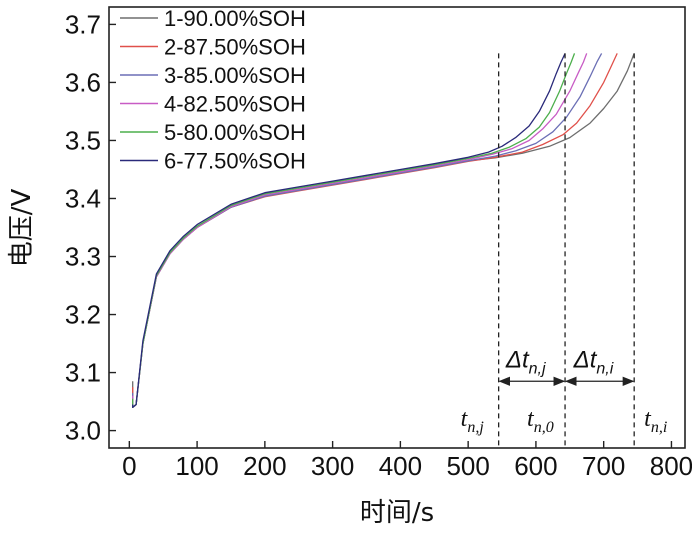  Describe the element at coordinates (475, 427) in the screenshot. I see `time-marker-subscript: n,j` at that location.